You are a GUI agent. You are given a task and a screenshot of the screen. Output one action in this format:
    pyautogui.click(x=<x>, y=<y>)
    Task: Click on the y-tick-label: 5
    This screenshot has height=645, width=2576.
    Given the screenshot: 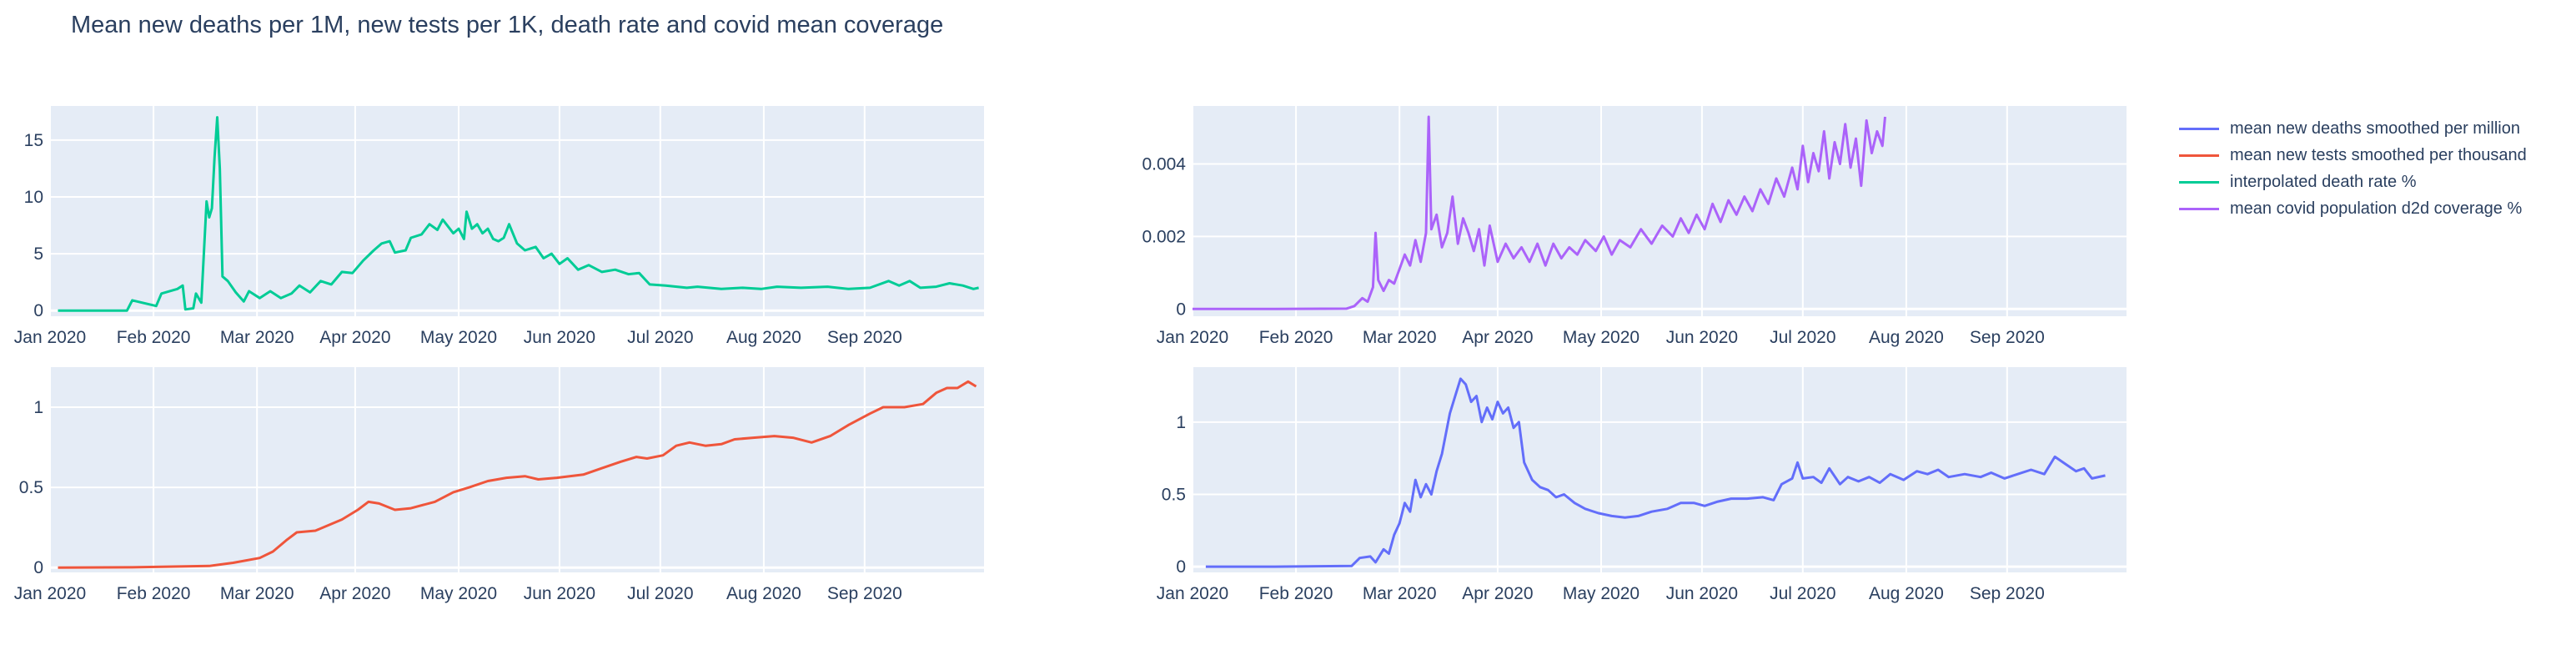 What is the action you would take?
    pyautogui.click(x=38, y=254)
    